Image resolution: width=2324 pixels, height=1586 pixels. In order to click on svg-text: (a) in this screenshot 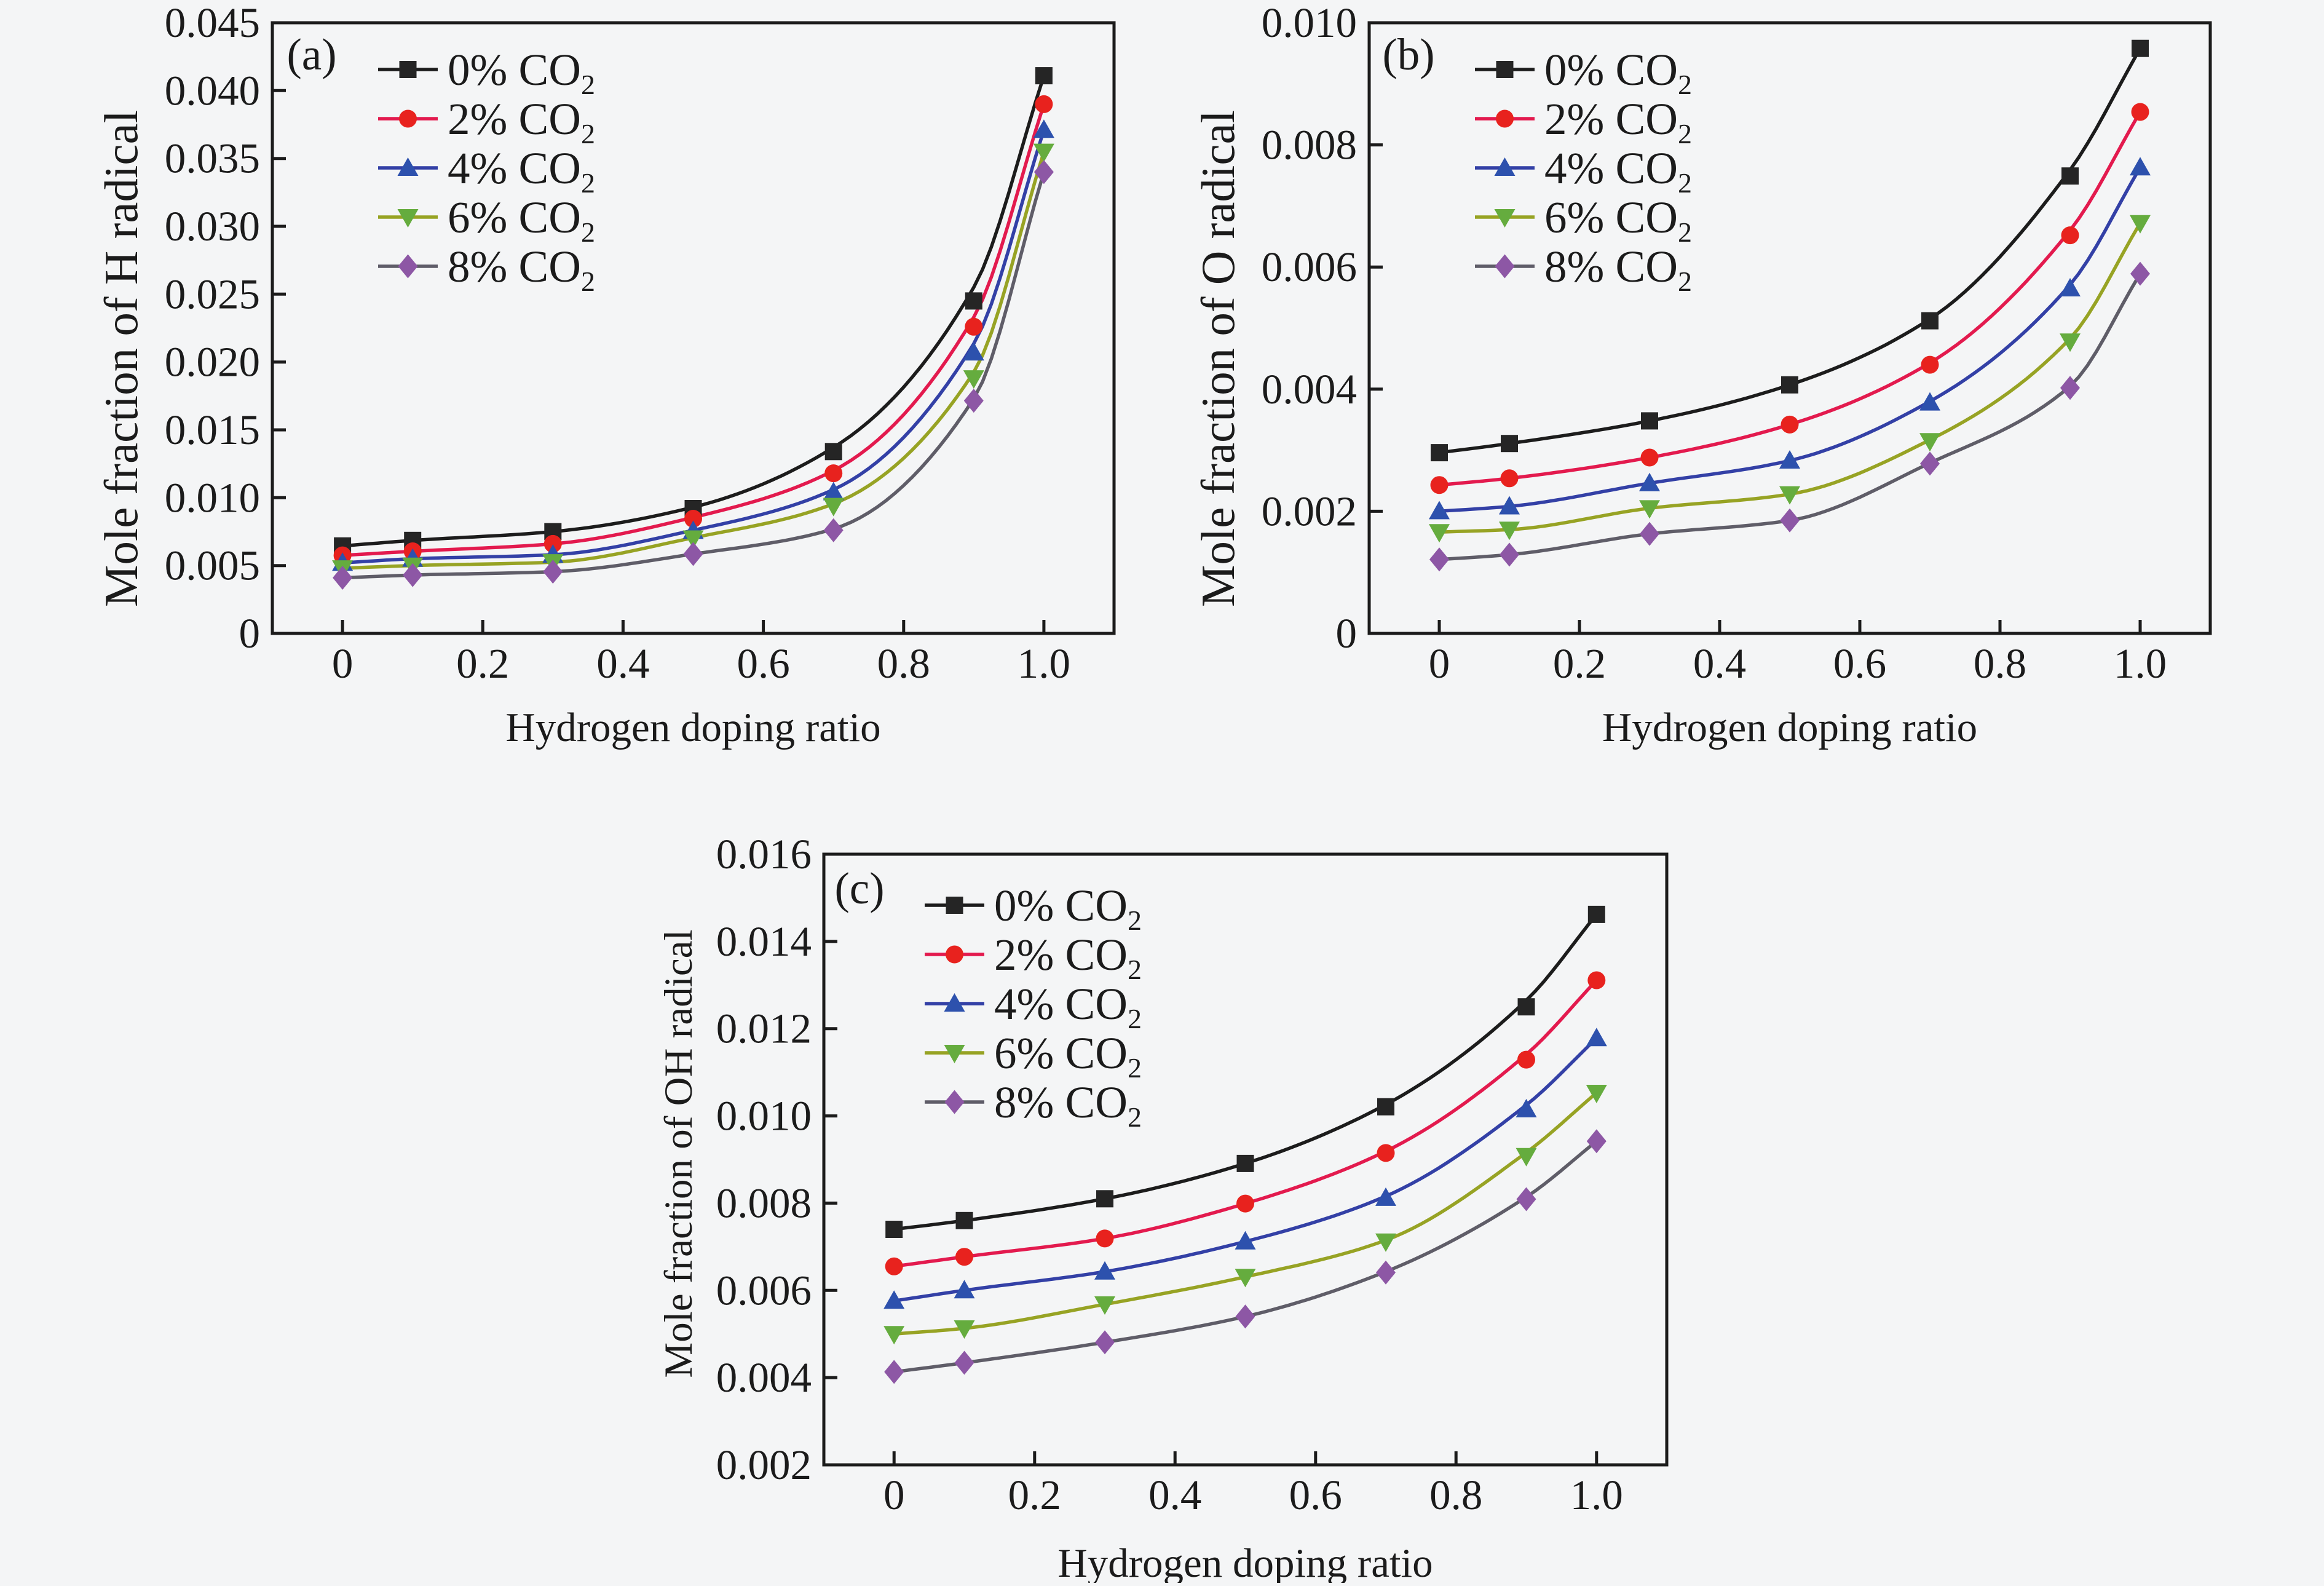, I will do `click(311, 54)`.